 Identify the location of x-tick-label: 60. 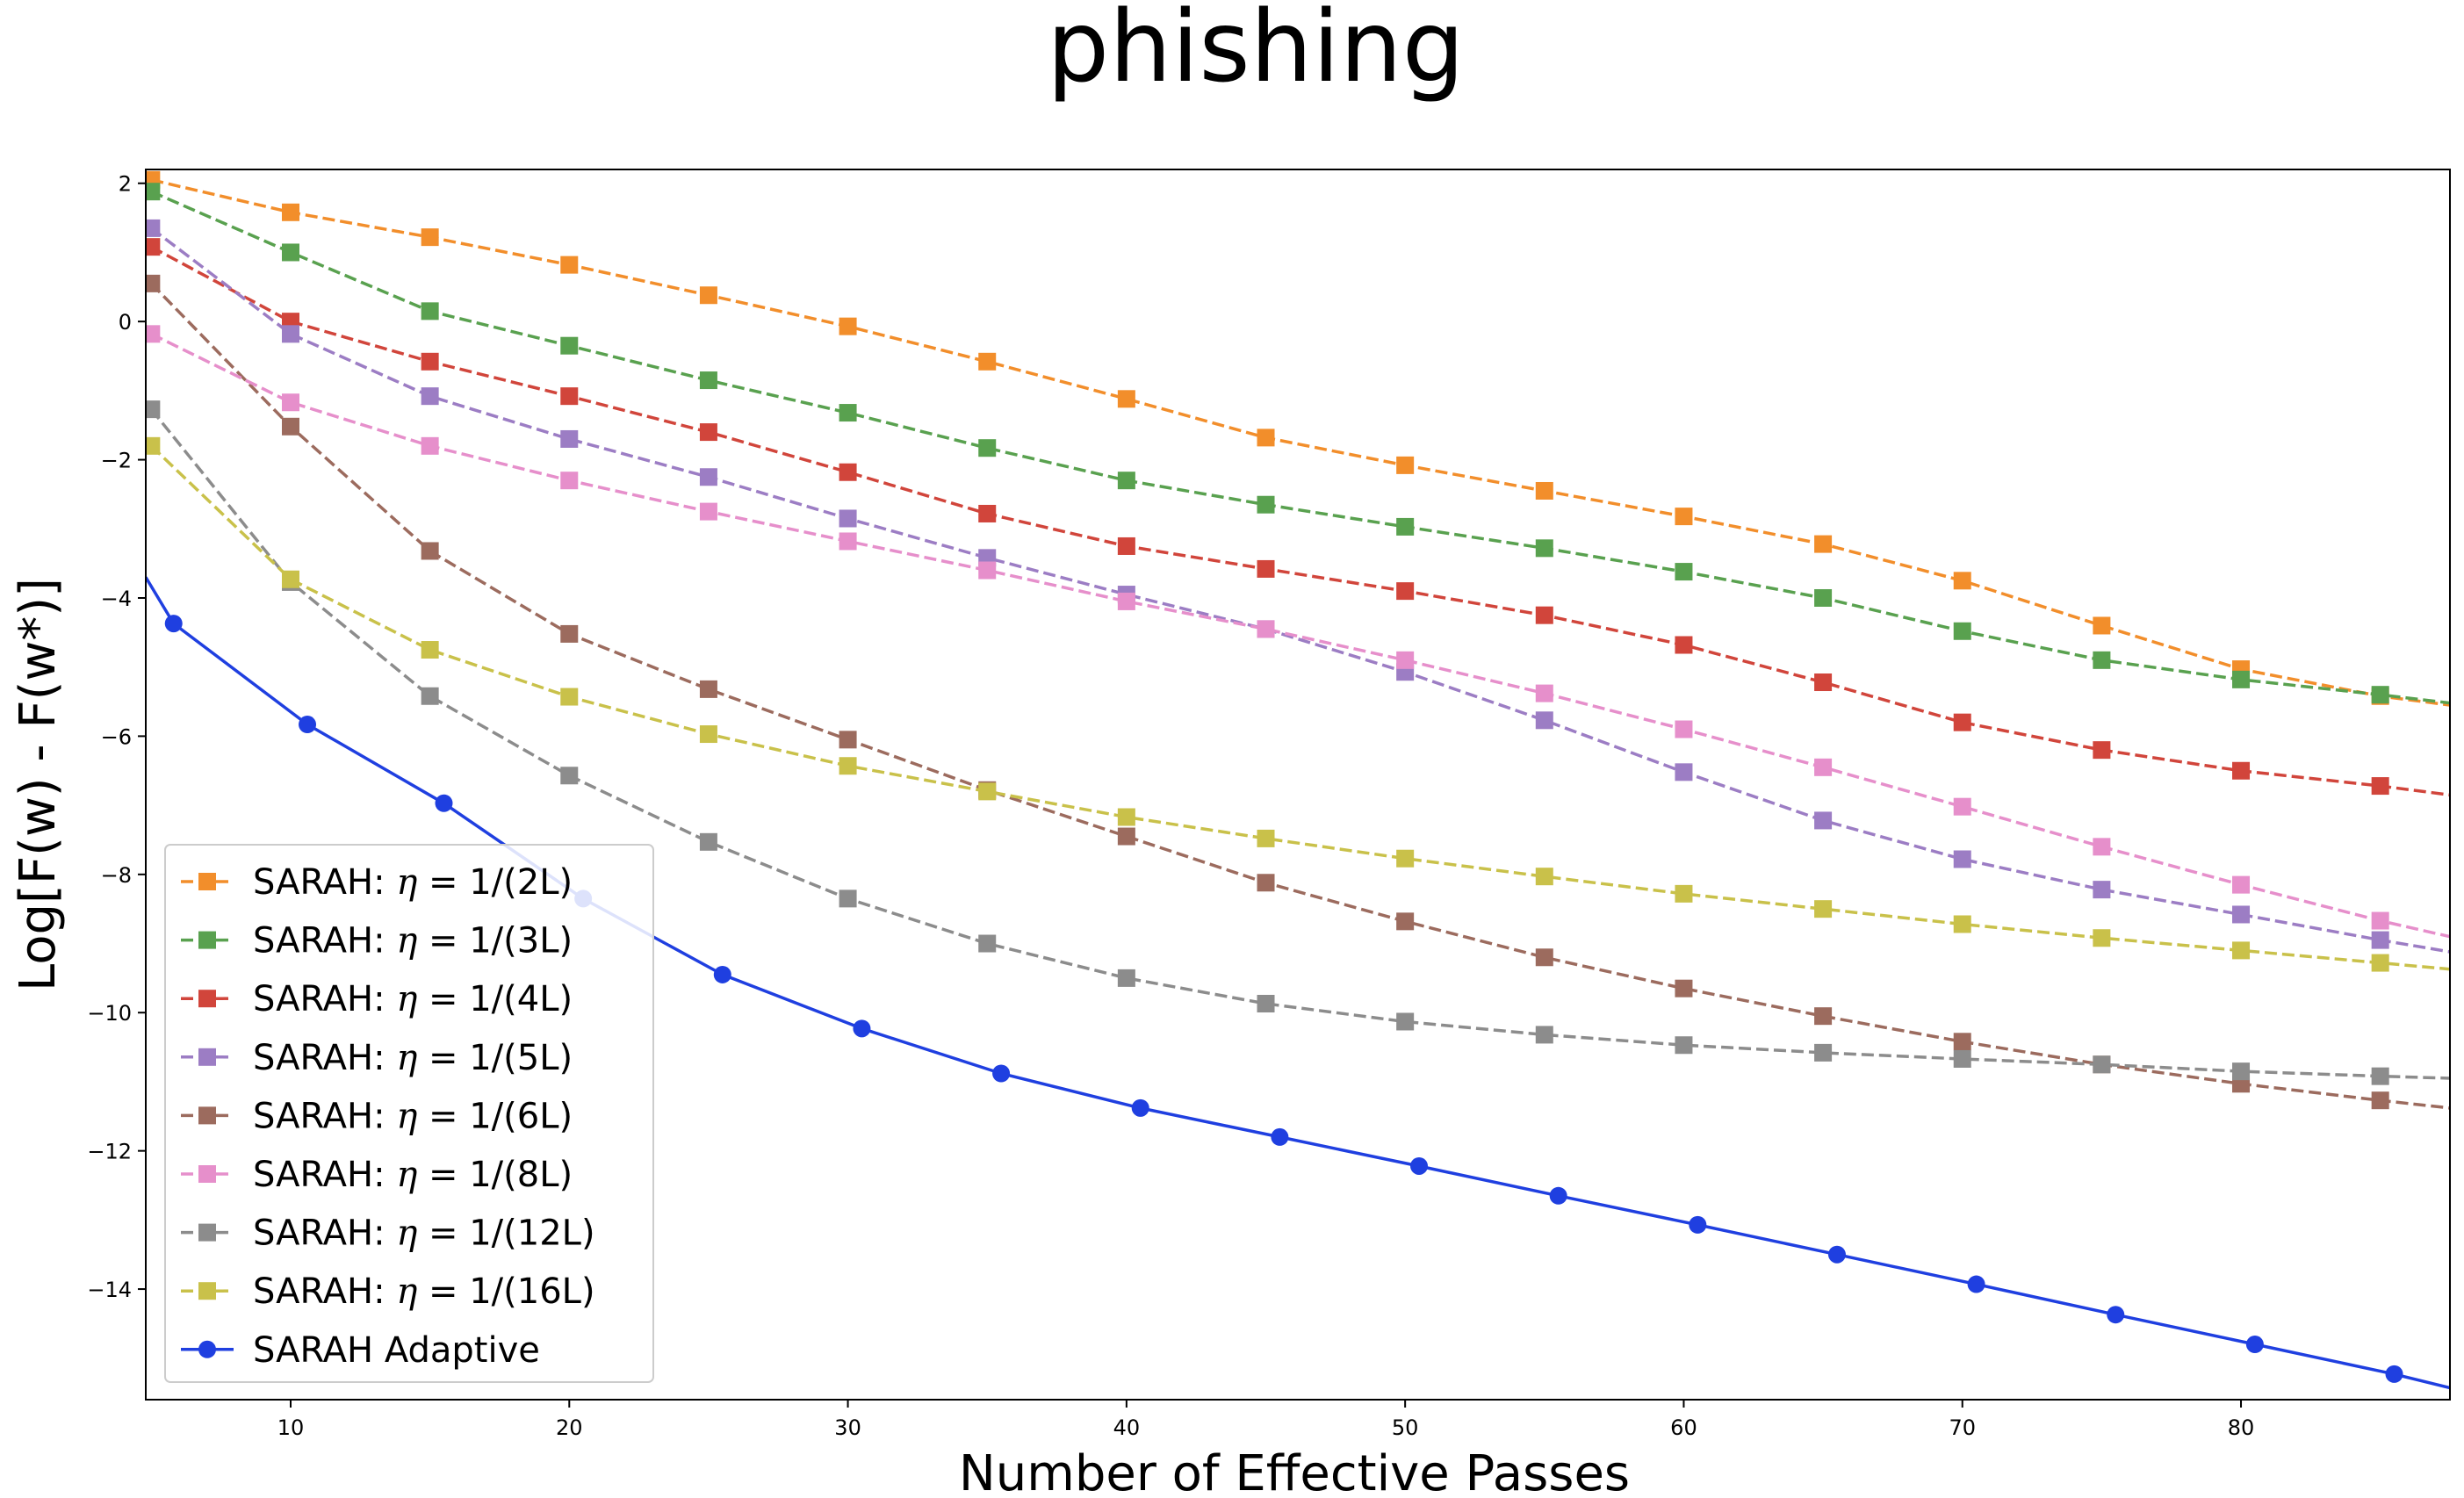
(1683, 1428).